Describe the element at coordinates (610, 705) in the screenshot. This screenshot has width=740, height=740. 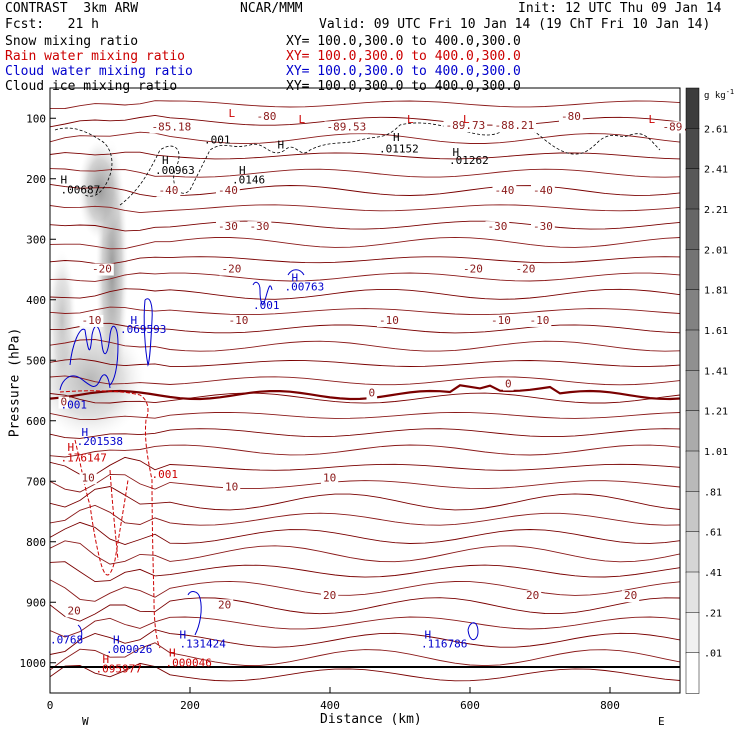
I see `x-tick-label: 800` at that location.